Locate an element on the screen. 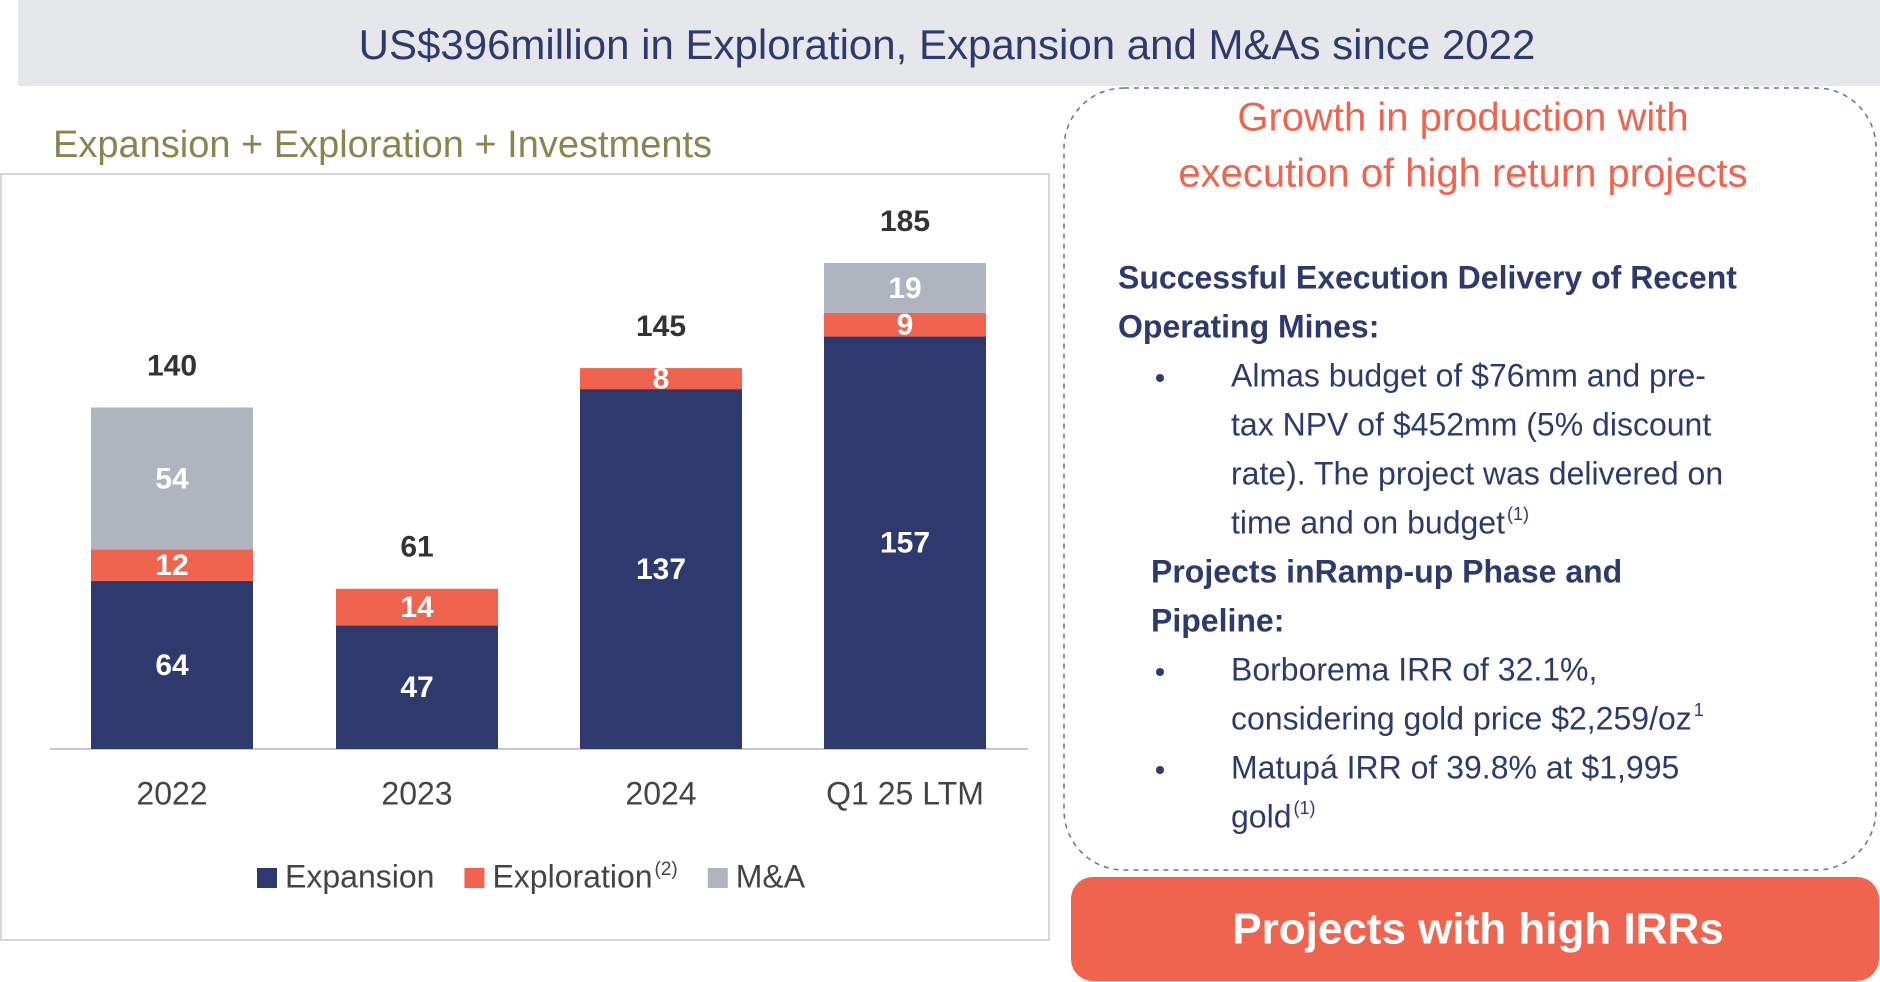  total-label: 185 is located at coordinates (905, 221).